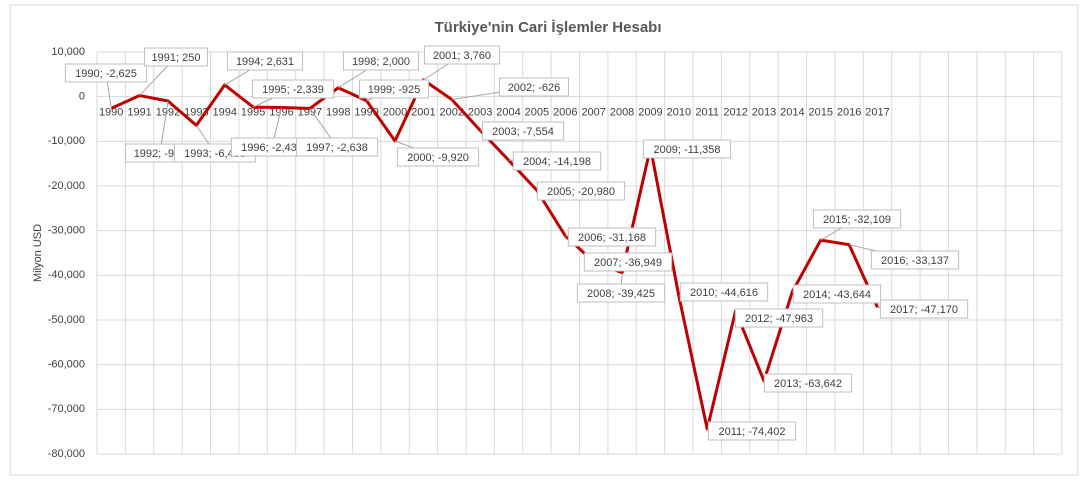 This screenshot has width=1085, height=485. Describe the element at coordinates (38, 253) in the screenshot. I see `y-axis-title: Milyon USD` at that location.